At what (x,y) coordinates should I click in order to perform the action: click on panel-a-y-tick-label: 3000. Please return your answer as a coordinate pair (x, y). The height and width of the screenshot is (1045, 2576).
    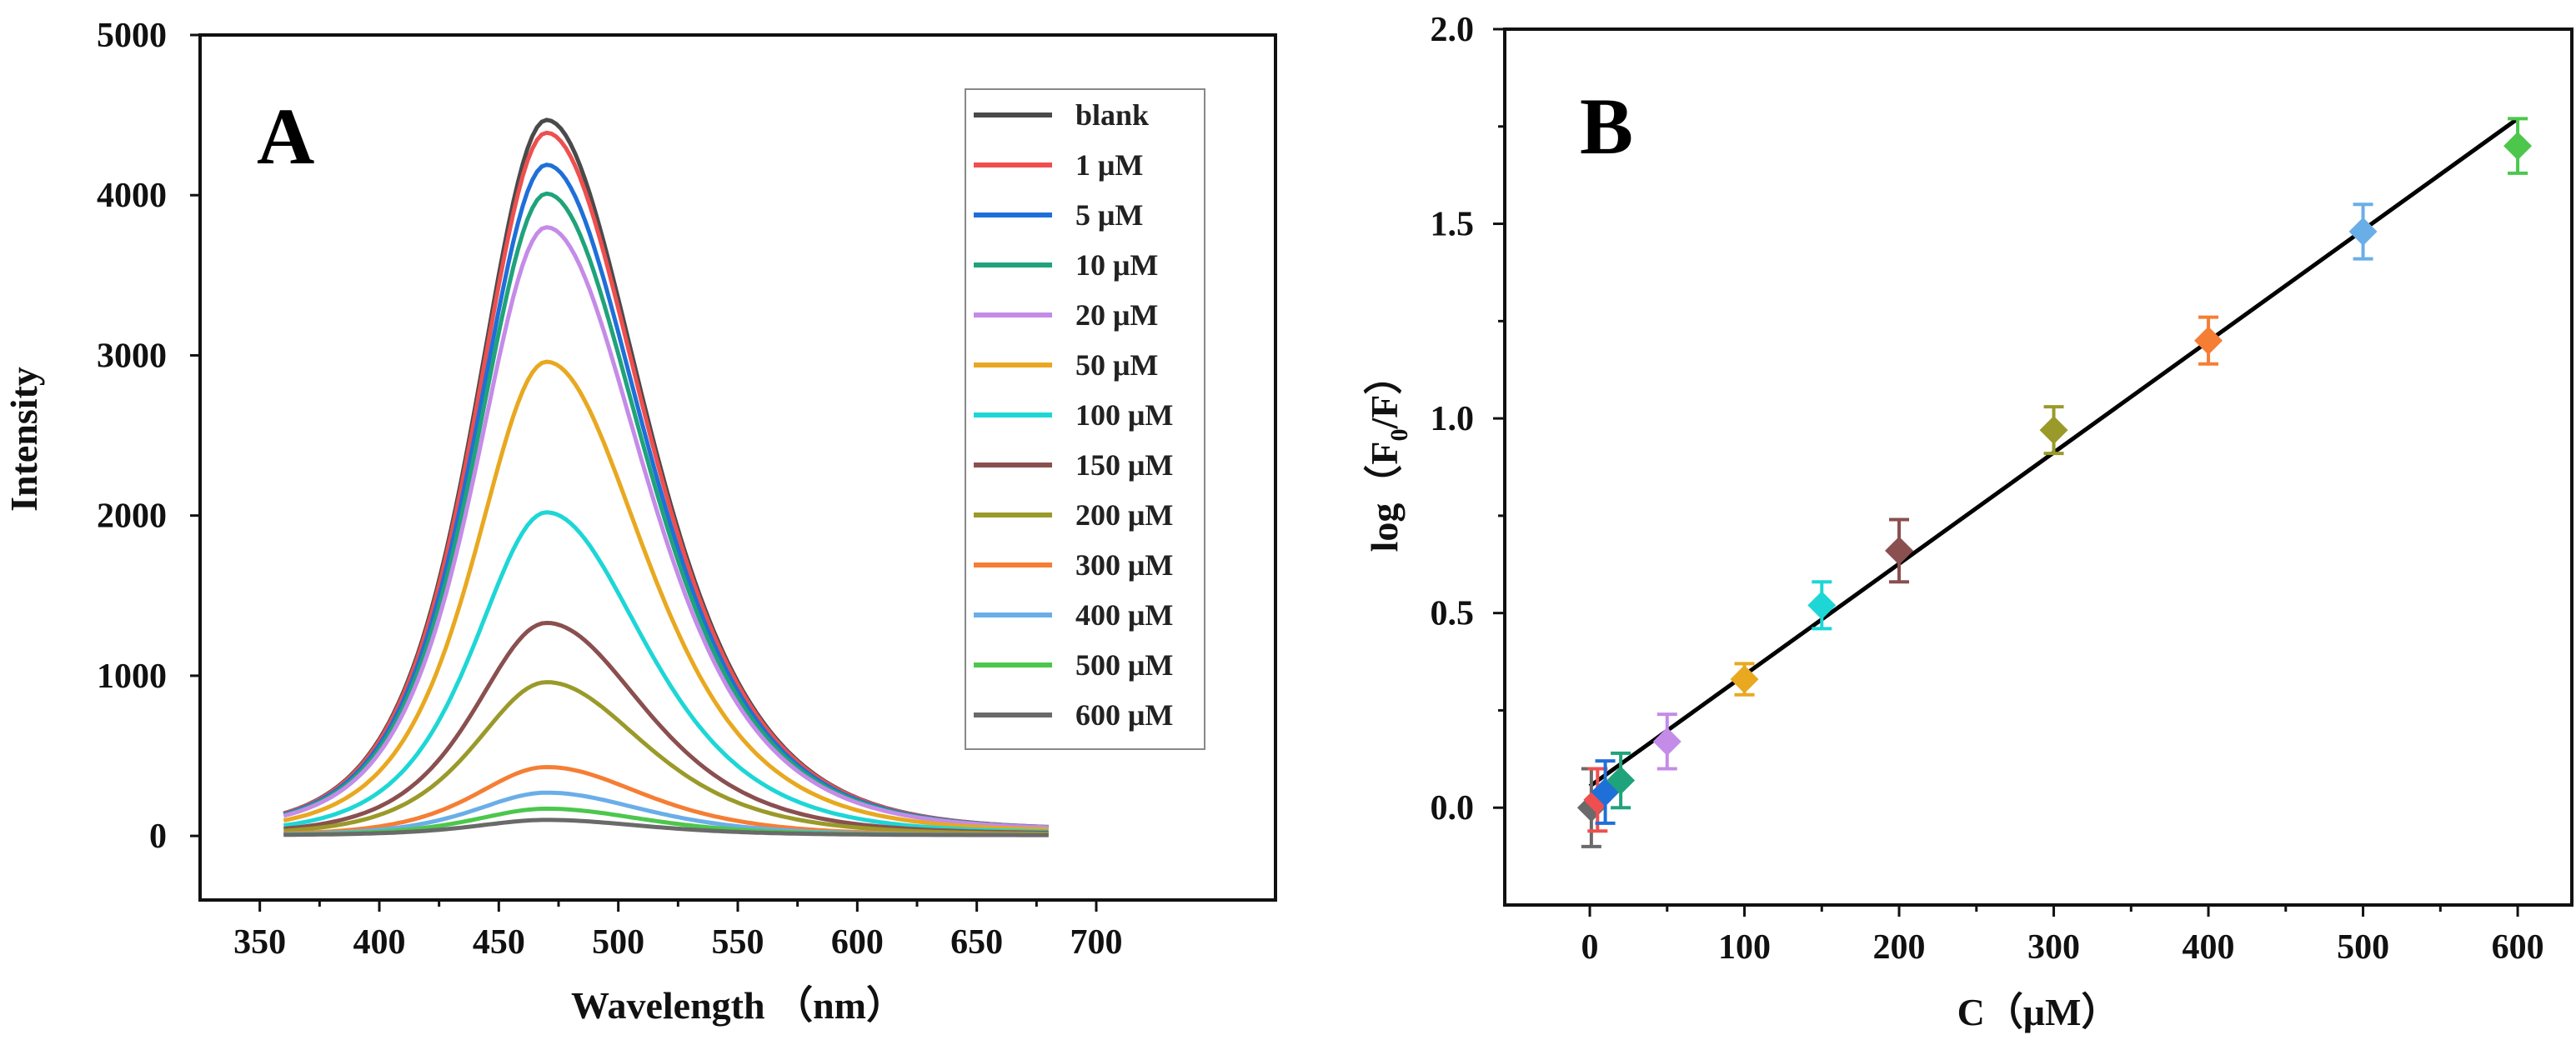
    Looking at the image, I should click on (132, 356).